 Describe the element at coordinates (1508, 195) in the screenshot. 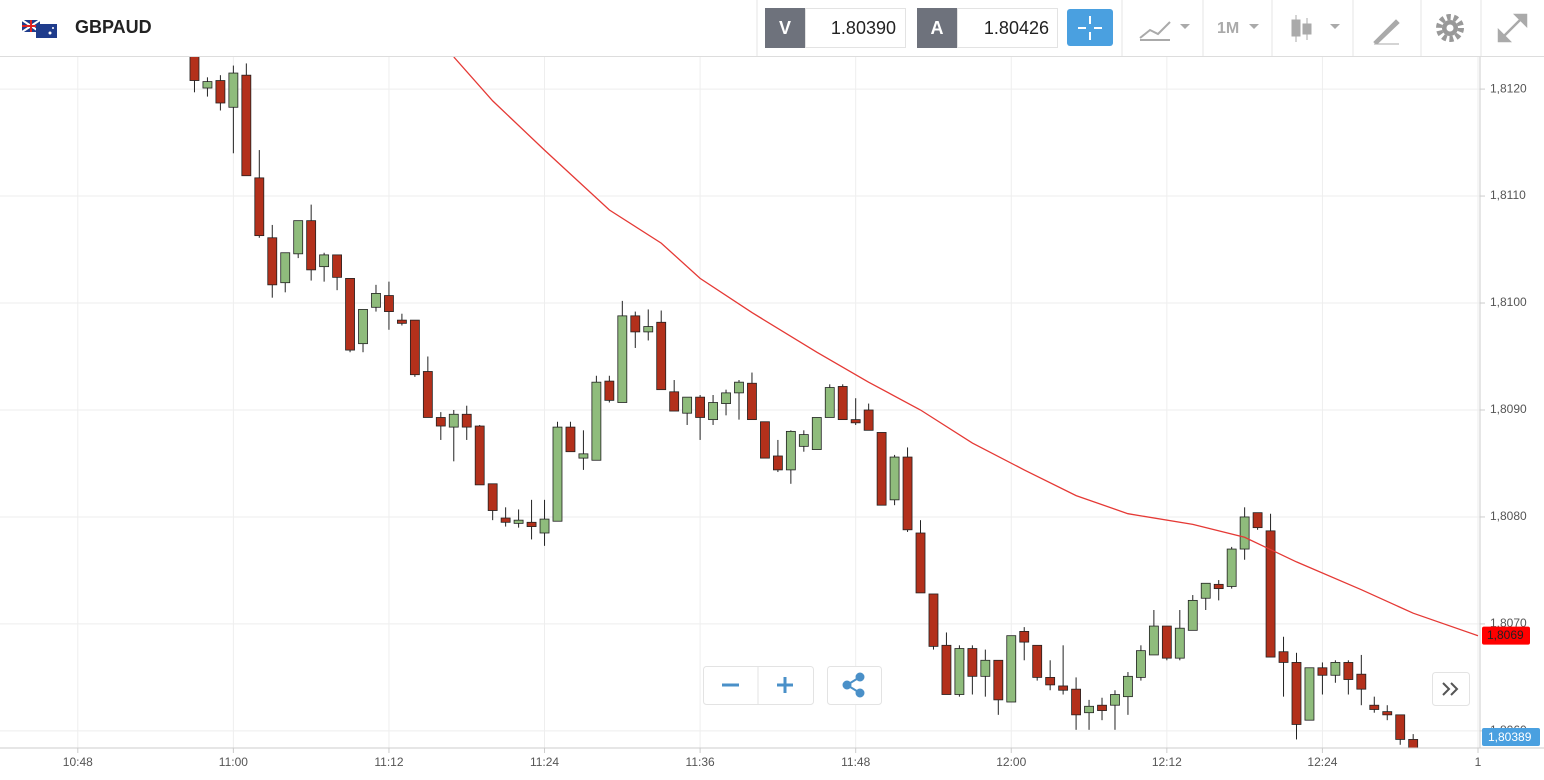

I see `y-tick-label: 1,8110` at that location.